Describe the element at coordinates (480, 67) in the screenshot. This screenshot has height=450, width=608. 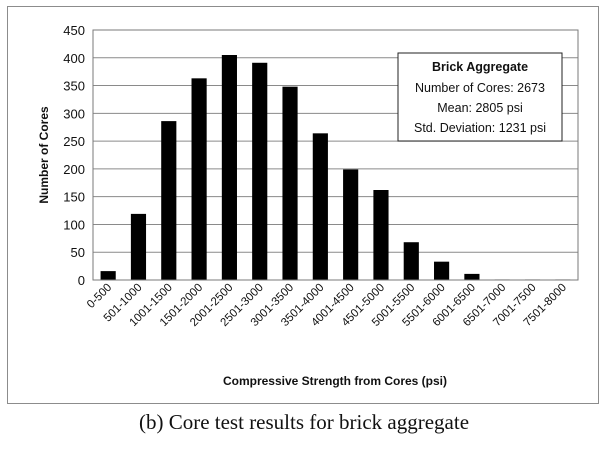
I see `annotation-title: Brick Aggregate` at that location.